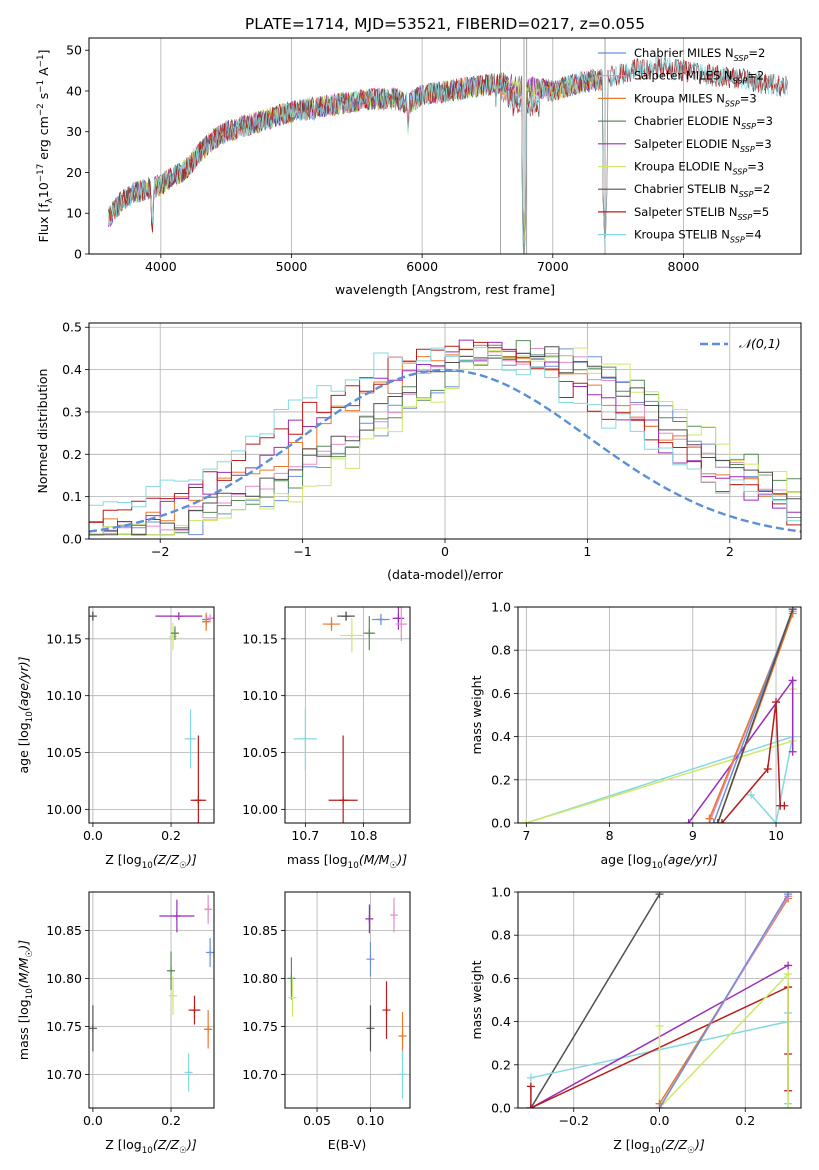 This screenshot has width=819, height=1170. I want to click on spectrum-line-kroupa-stelib, so click(448, 154).